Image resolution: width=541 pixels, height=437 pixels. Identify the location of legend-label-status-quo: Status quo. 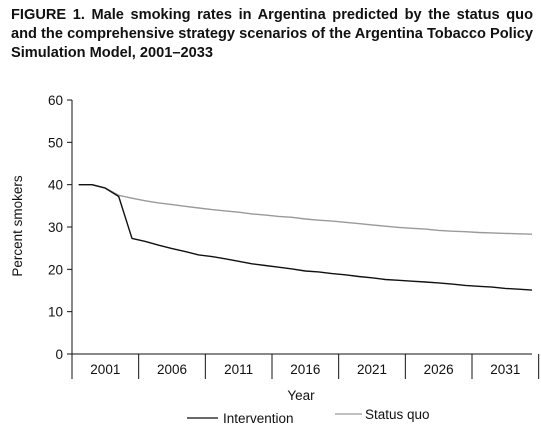
(397, 414).